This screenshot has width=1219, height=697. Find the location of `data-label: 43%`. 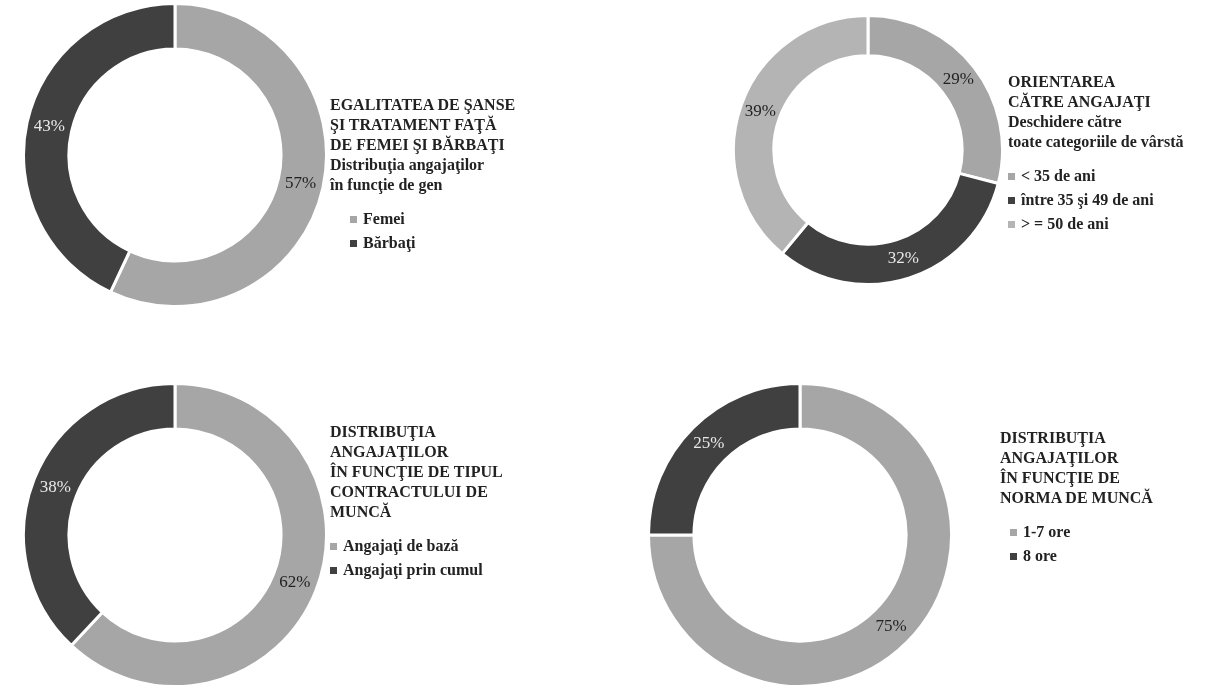

data-label: 43% is located at coordinates (49, 126).